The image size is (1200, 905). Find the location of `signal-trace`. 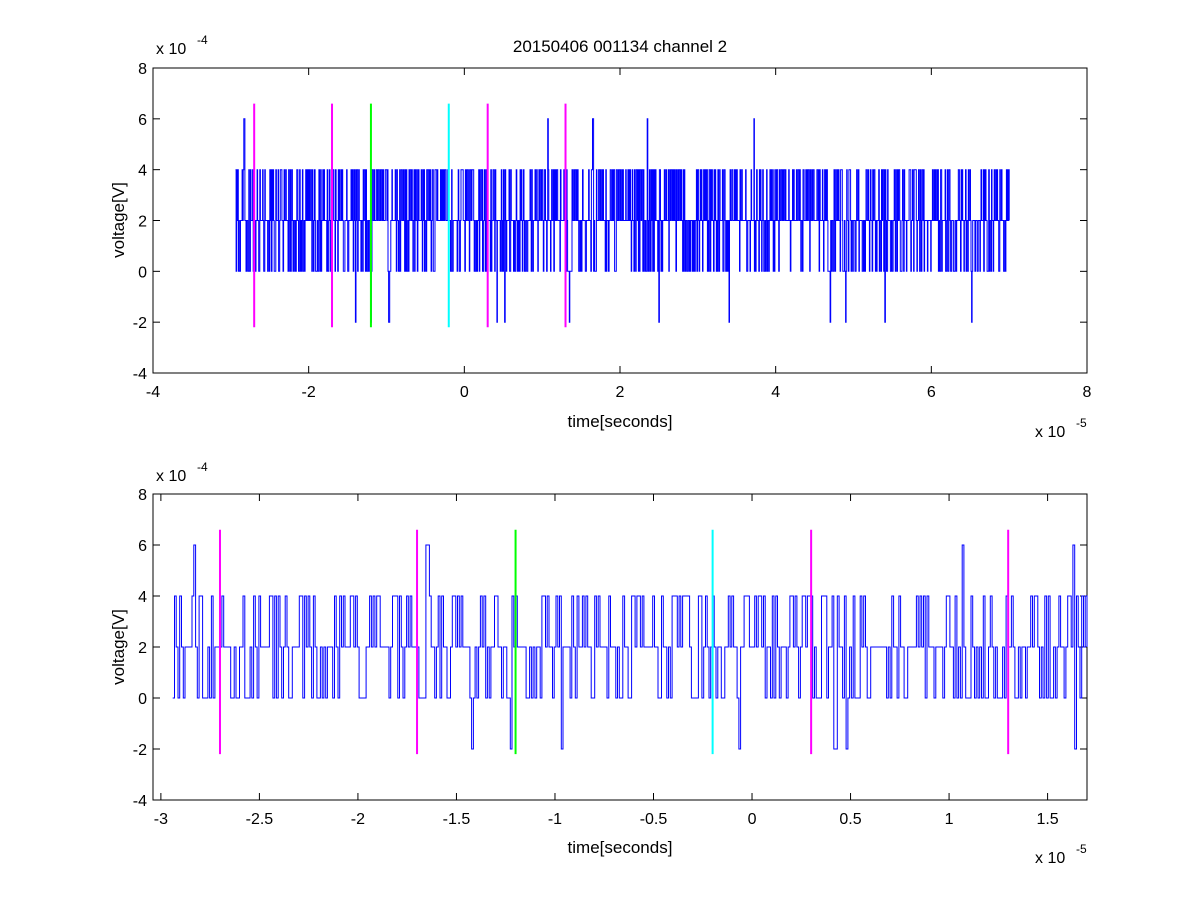

signal-trace is located at coordinates (622, 220).